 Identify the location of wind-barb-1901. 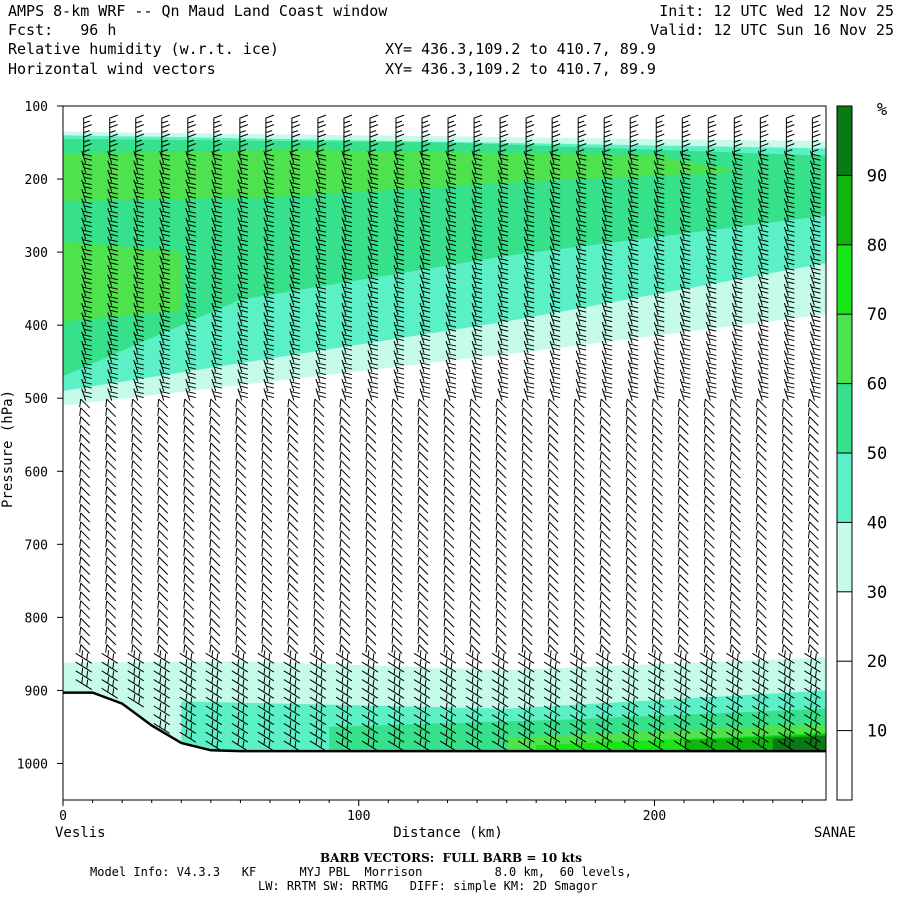
(787, 421).